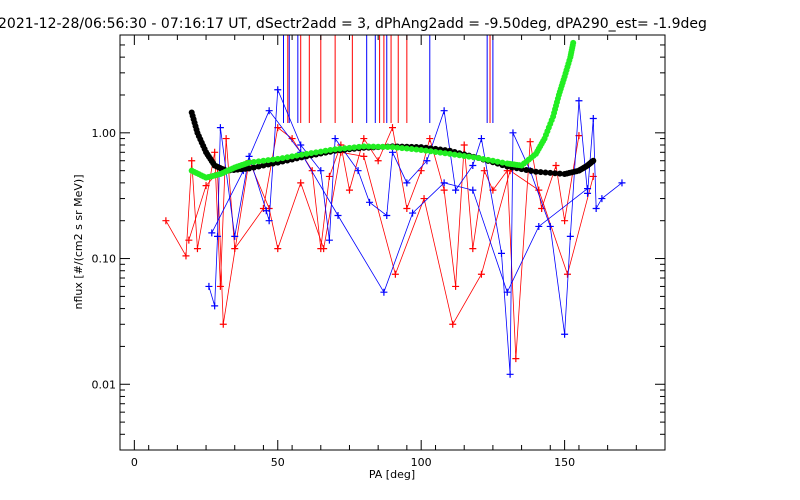  What do you see at coordinates (421, 462) in the screenshot?
I see `x-tick-label: 100` at bounding box center [421, 462].